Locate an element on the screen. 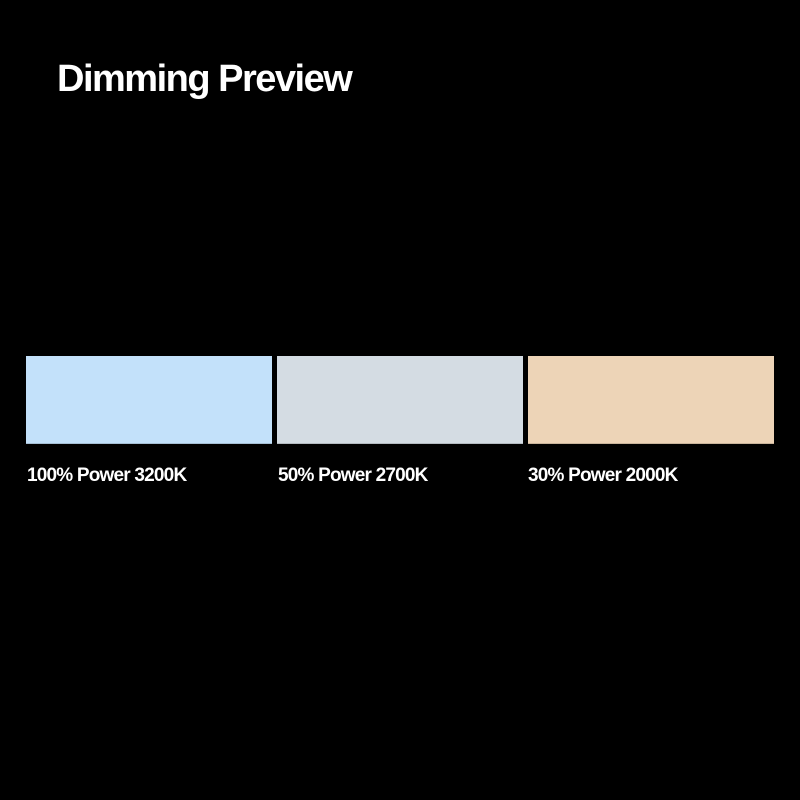 This screenshot has width=800, height=800. swatch-30-percent is located at coordinates (651, 400).